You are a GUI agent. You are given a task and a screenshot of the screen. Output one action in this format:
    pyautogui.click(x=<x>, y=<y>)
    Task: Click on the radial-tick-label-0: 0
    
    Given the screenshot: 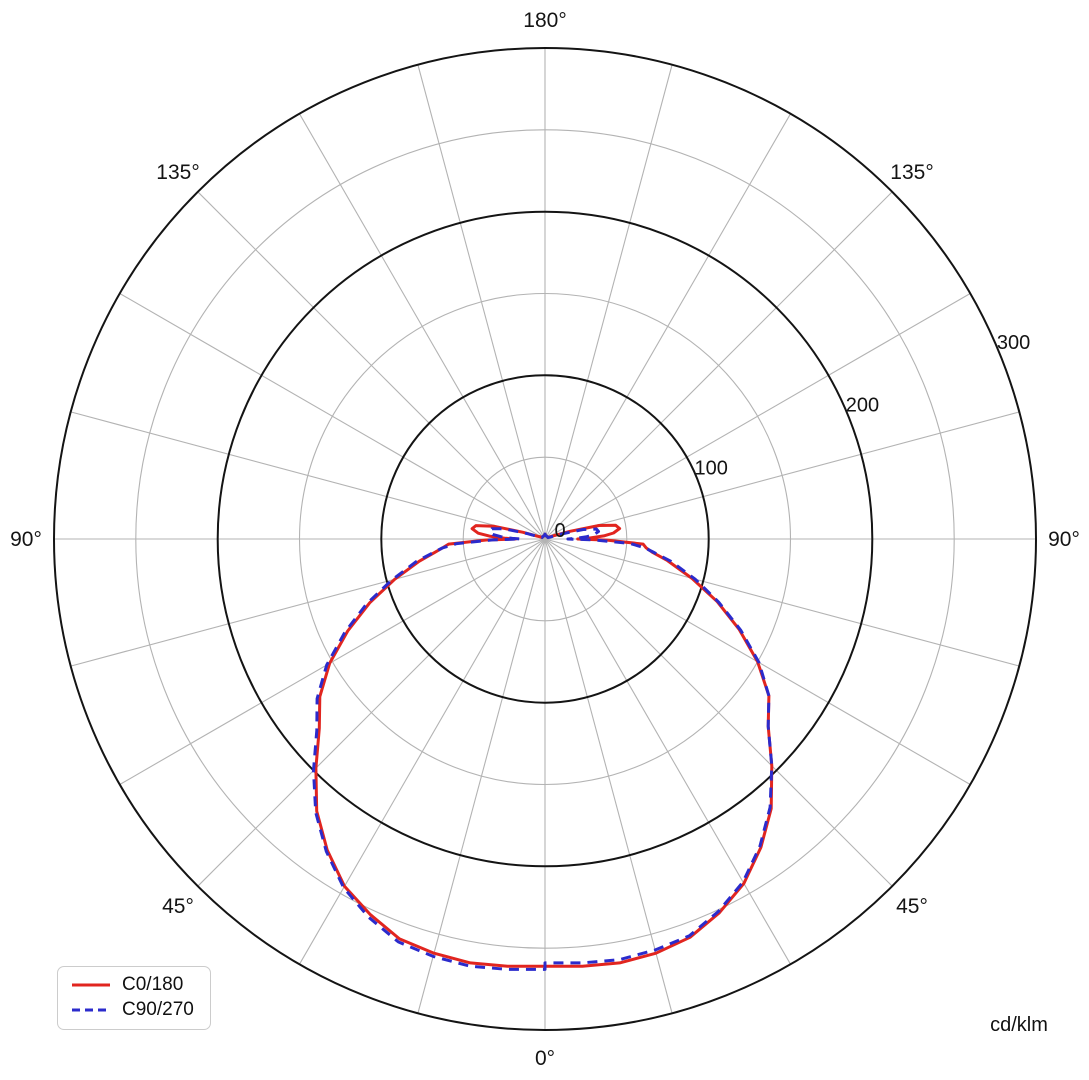 What is the action you would take?
    pyautogui.click(x=559, y=531)
    